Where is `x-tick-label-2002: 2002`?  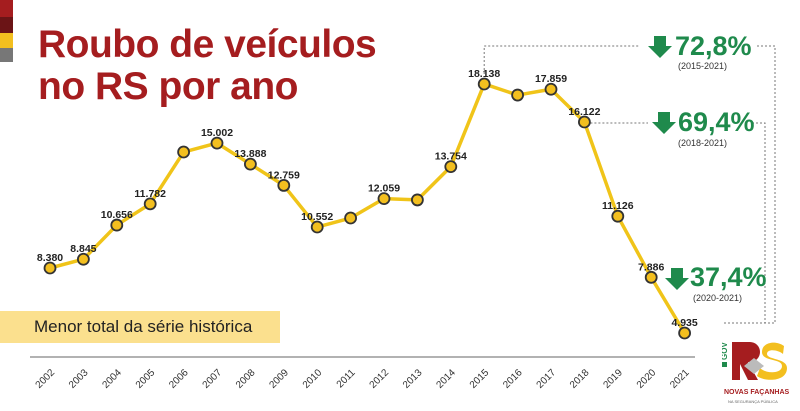 x-tick-label-2002: 2002 is located at coordinates (46, 379).